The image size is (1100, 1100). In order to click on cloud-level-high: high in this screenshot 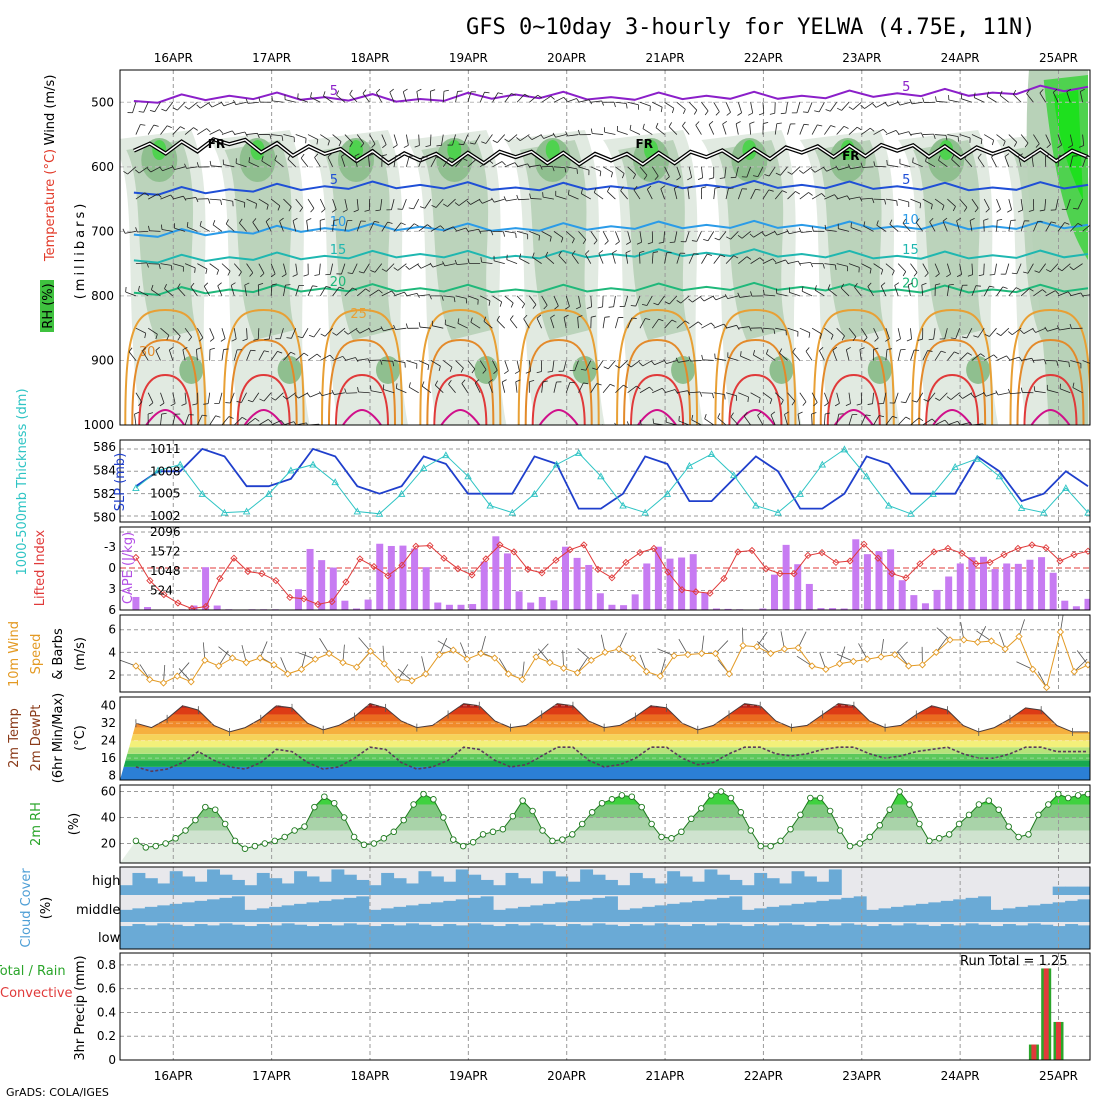, I will do `click(106, 881)`.